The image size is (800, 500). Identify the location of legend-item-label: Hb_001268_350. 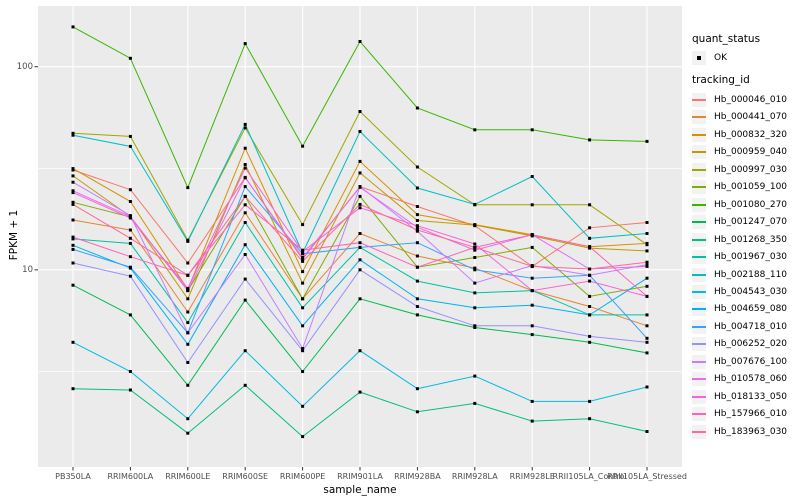
(751, 239).